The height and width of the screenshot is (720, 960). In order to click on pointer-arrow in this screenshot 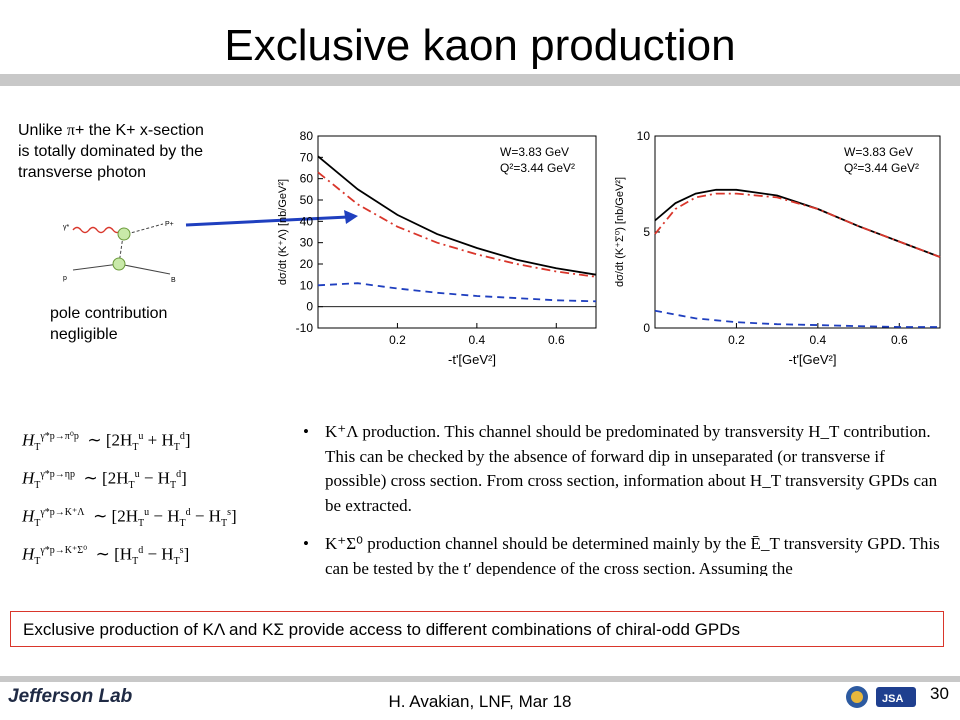, I will do `click(271, 218)`.